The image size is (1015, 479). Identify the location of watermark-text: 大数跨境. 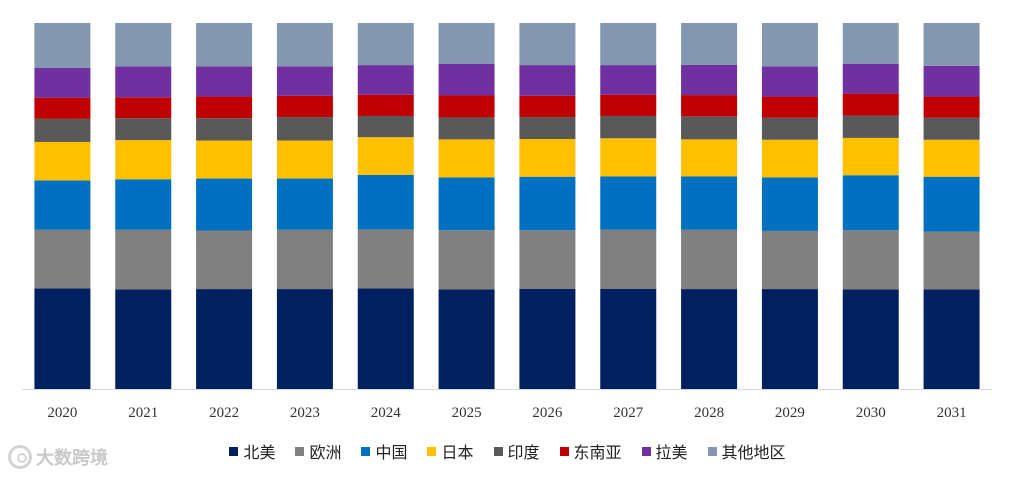
(72, 458).